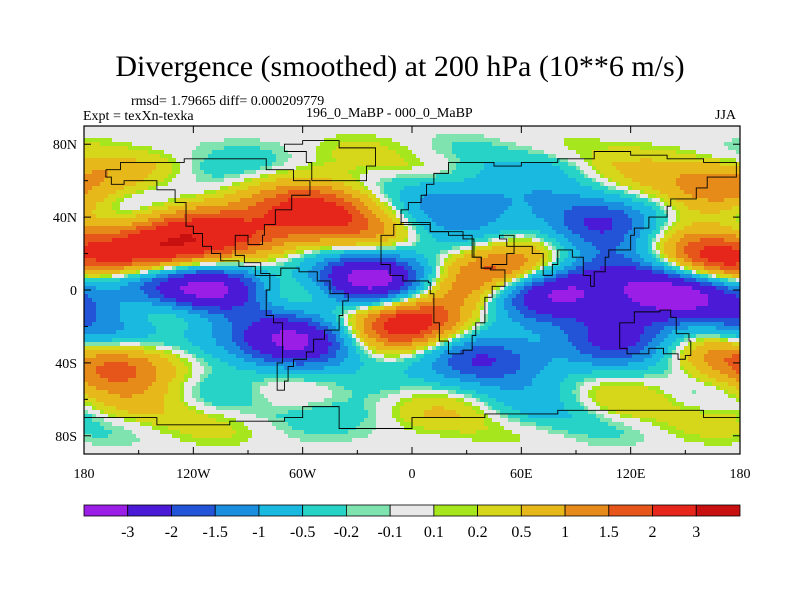 The width and height of the screenshot is (800, 600). I want to click on season-label: JJA, so click(726, 115).